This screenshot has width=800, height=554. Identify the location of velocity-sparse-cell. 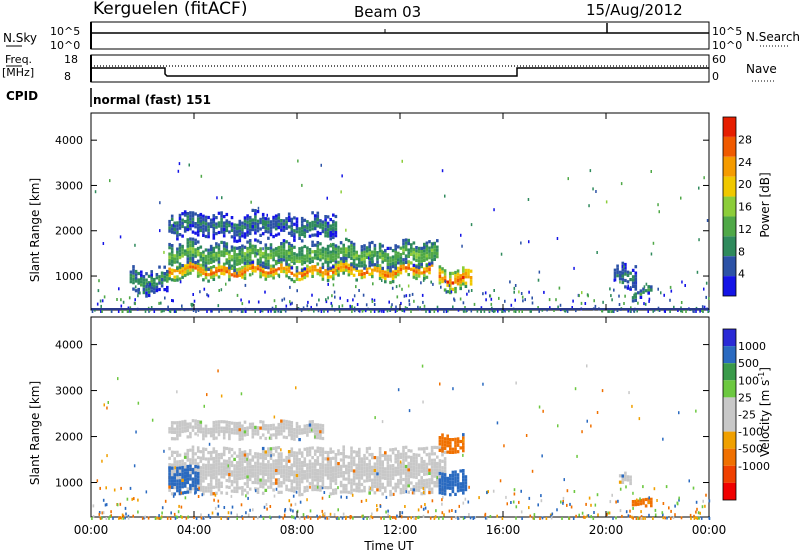
(107, 456).